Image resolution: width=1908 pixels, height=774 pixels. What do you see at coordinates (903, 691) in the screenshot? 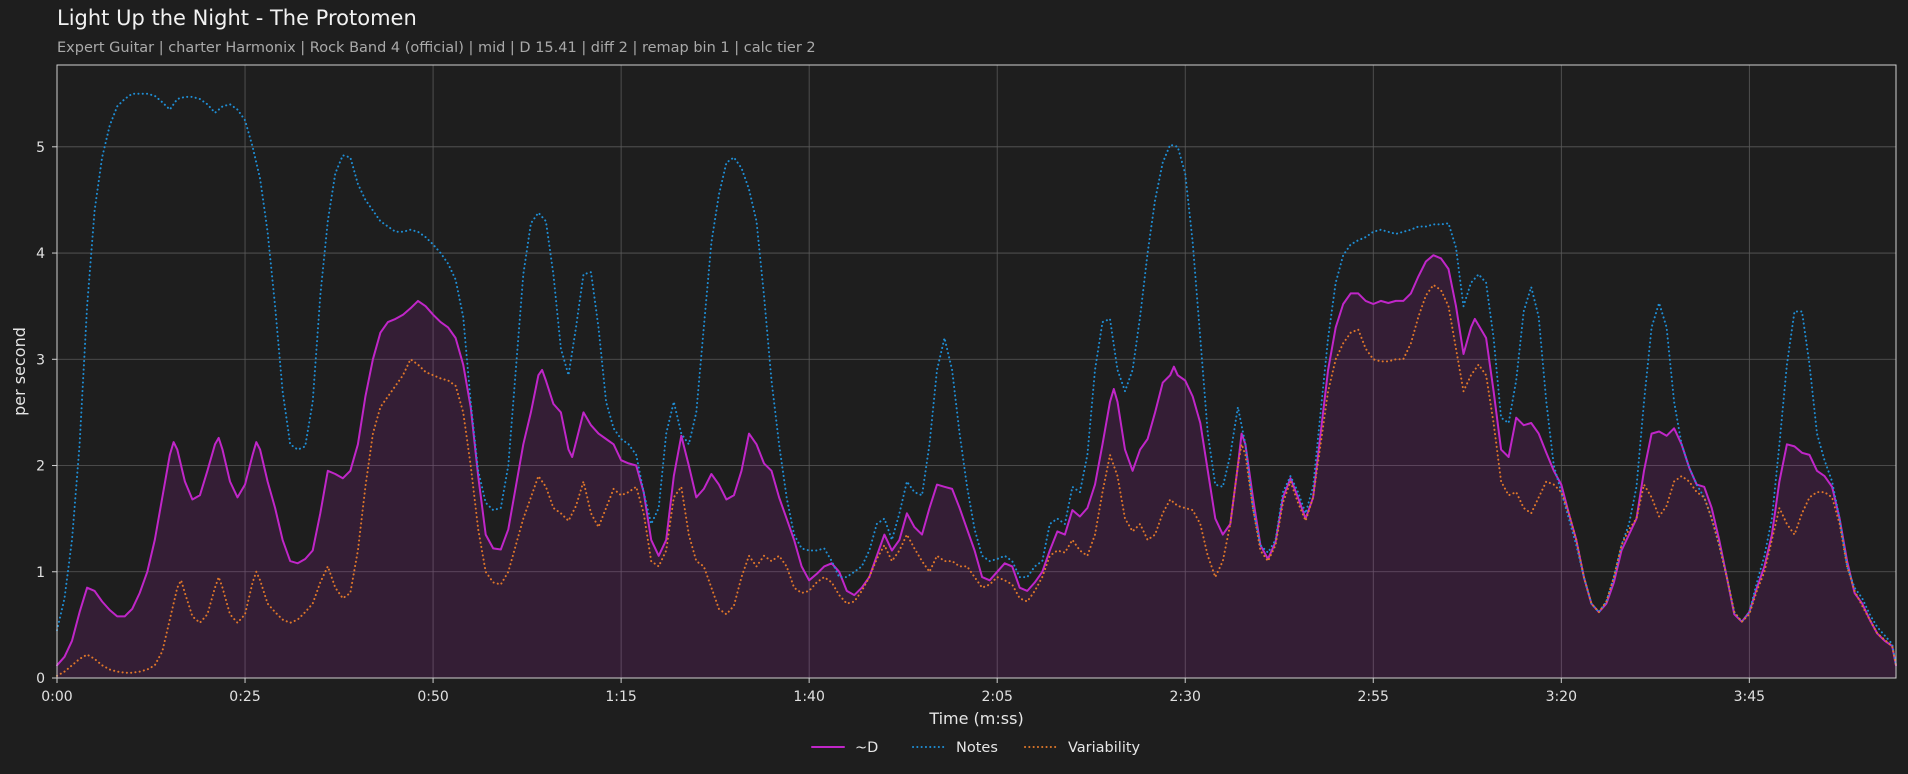
I see `x-axis: 0:00 0:25 0:50 1:15 1:40 2:05 2:30 2:55 3:20 3:45` at bounding box center [903, 691].